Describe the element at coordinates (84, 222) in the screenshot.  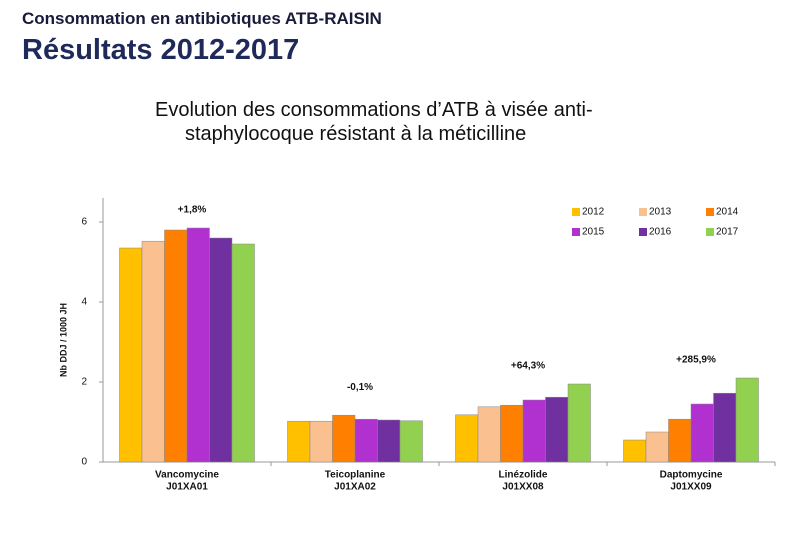
I see `y-tick-label: 6` at that location.